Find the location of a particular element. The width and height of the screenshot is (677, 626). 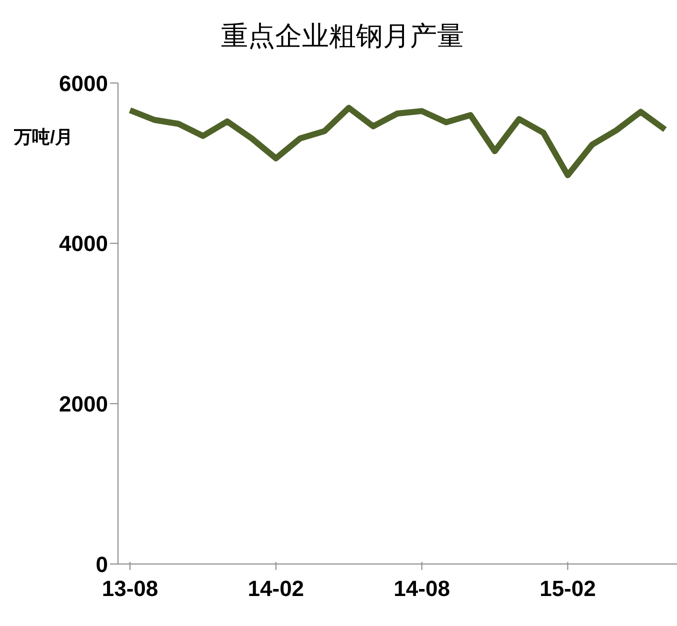

y-tick-label: 2000 is located at coordinates (83, 403).